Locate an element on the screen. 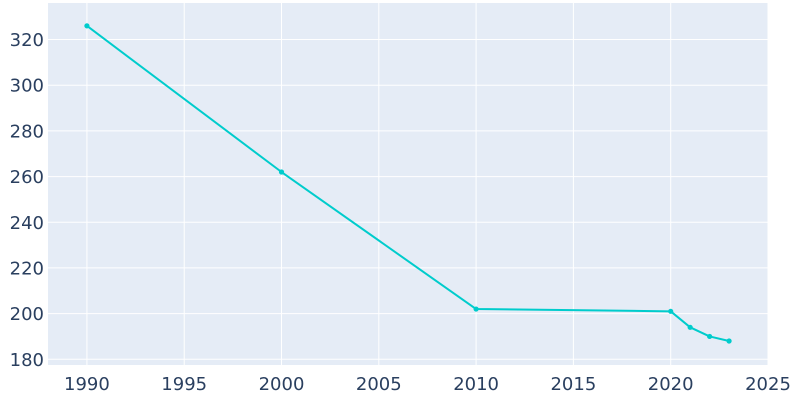  x-tick-label: 2020 is located at coordinates (671, 384).